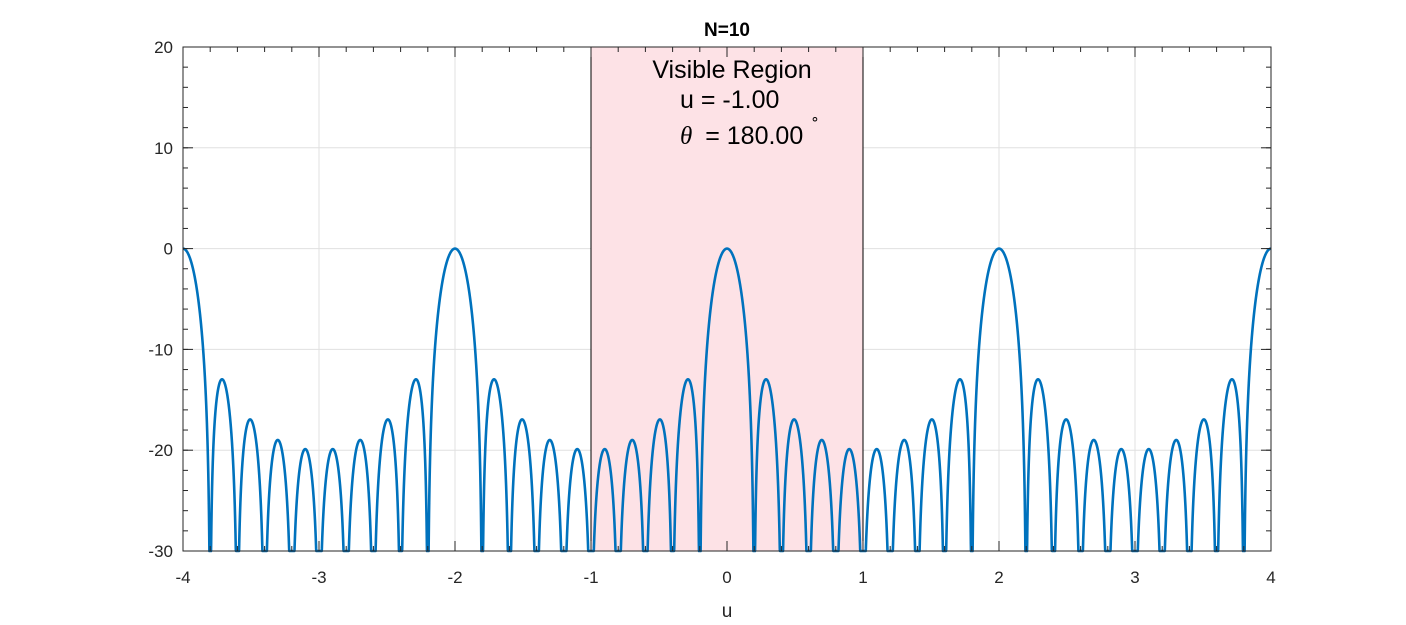  I want to click on x-tick-label: 1, so click(862, 577).